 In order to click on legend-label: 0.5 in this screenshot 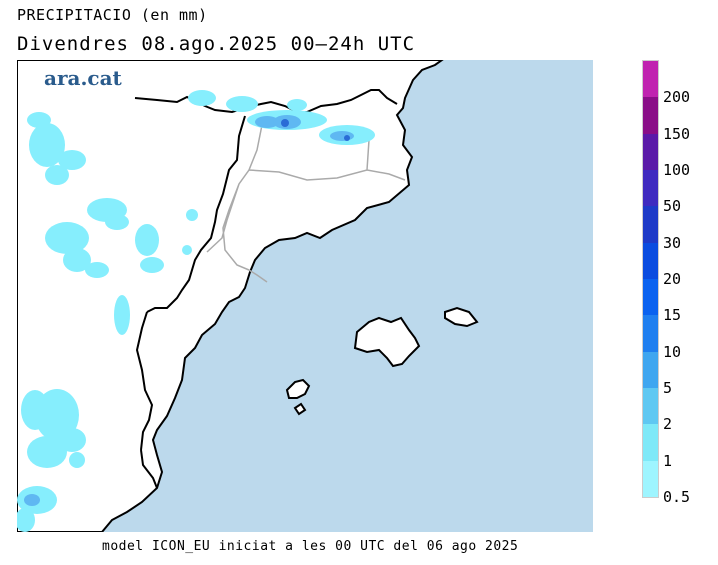, I will do `click(677, 497)`.